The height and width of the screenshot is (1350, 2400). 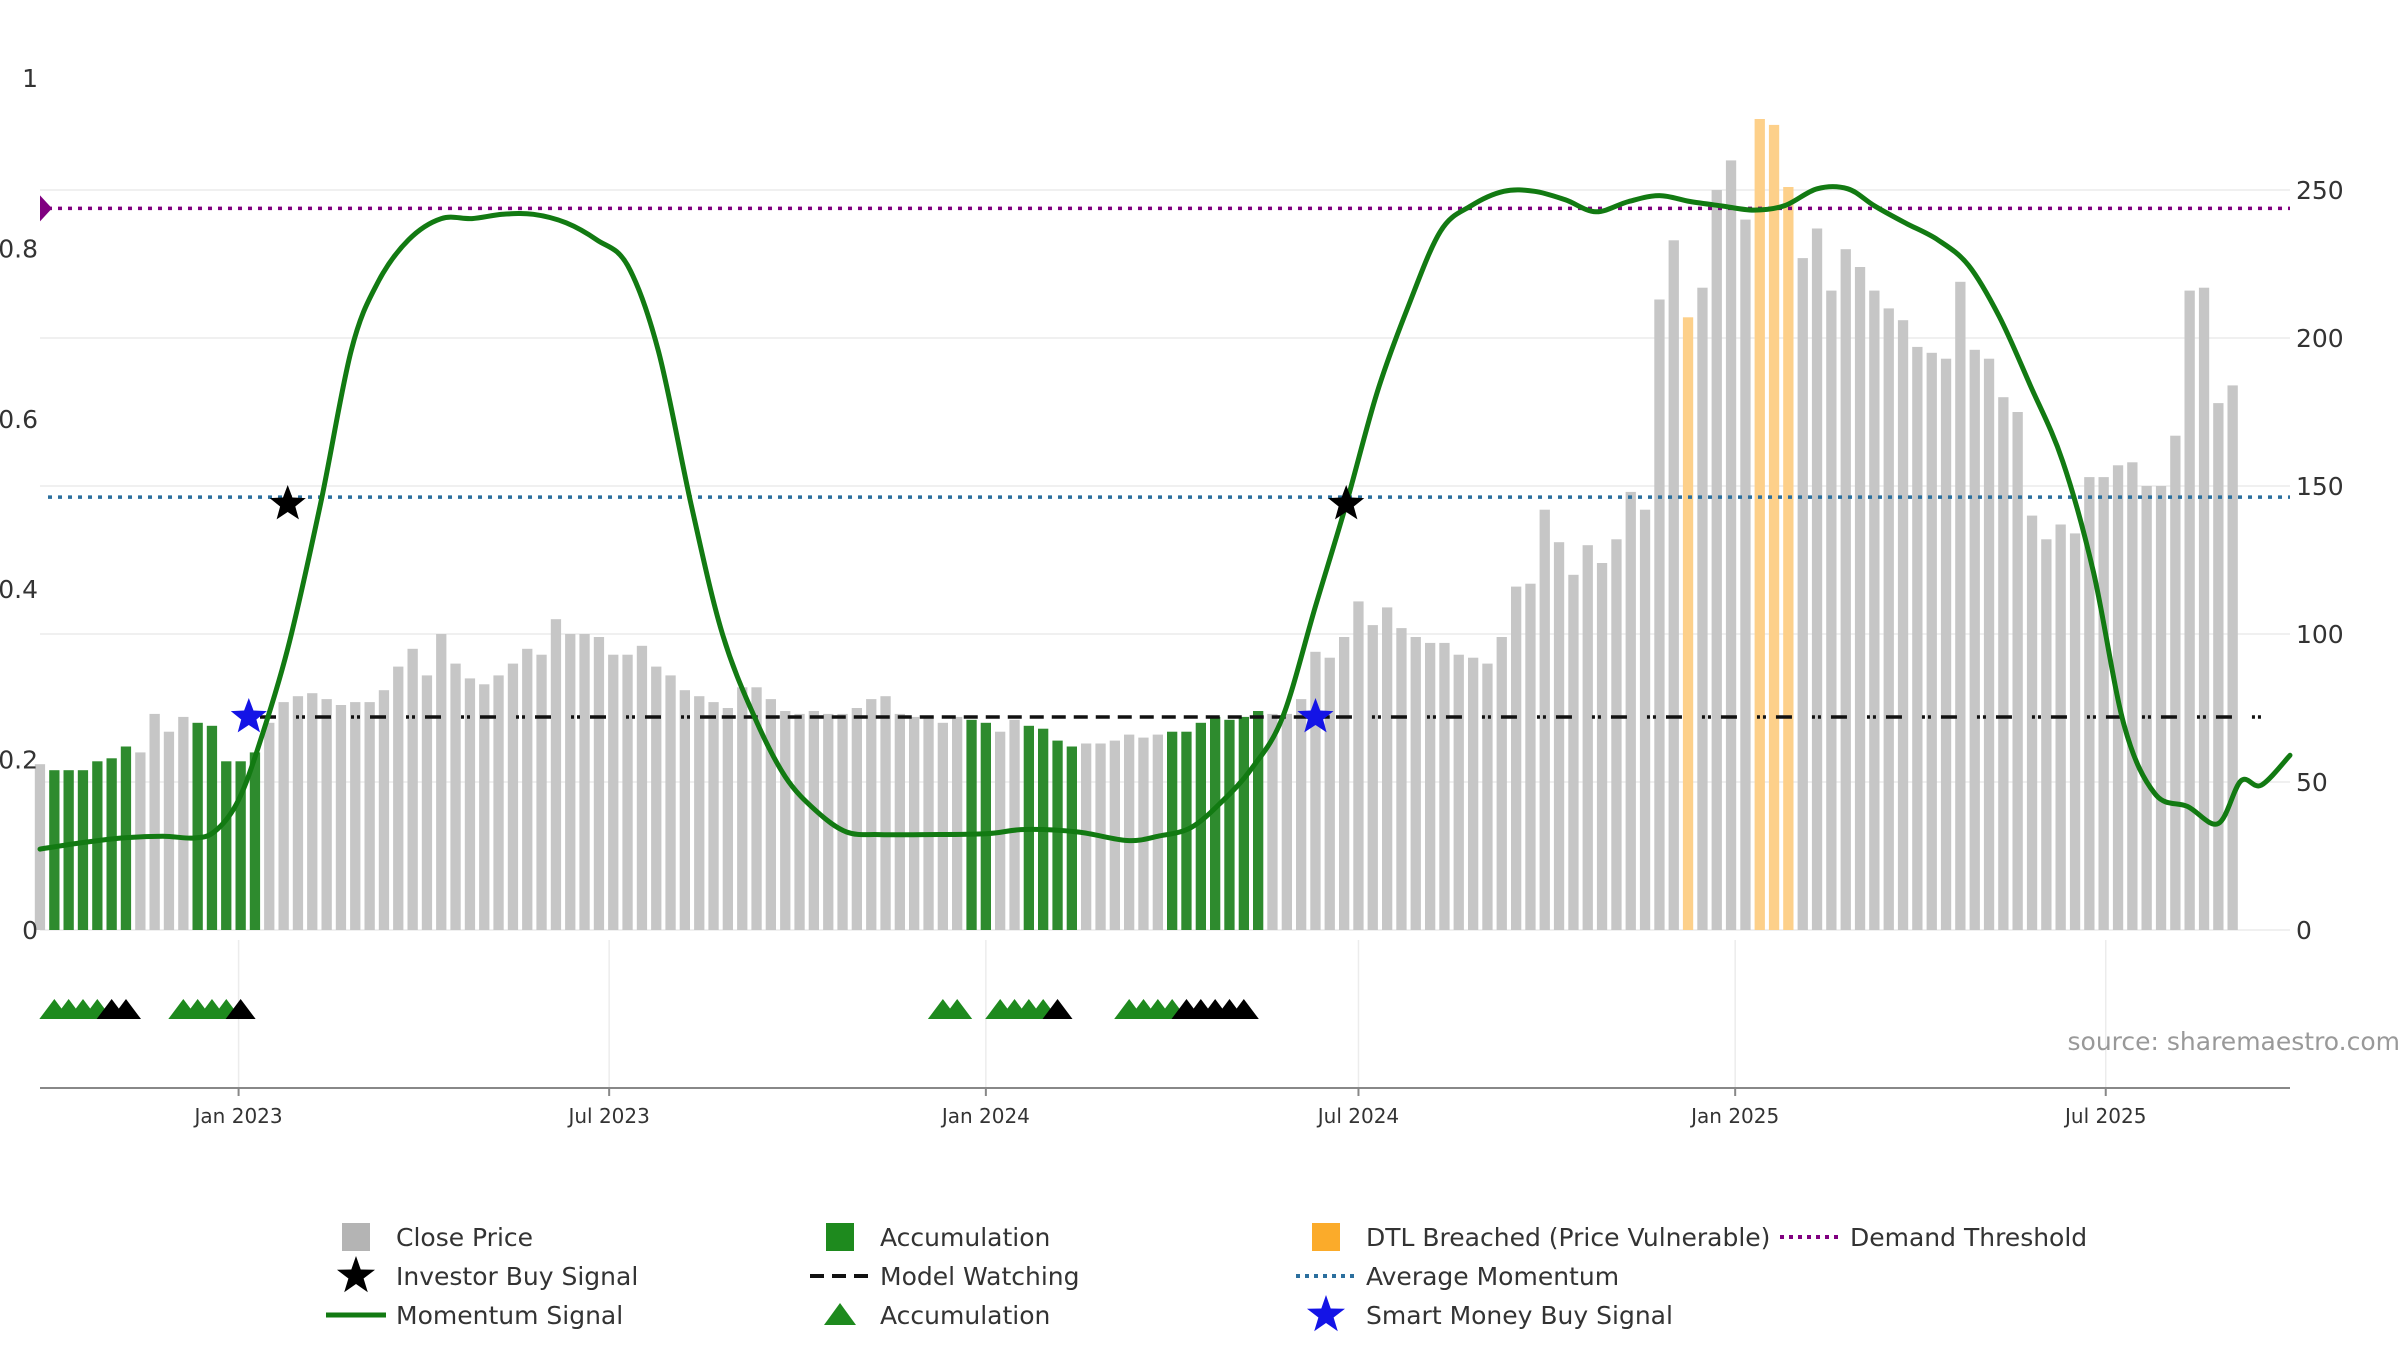 I want to click on legend-item-momentum_signal: Momentum Signal, so click(x=474, y=1315).